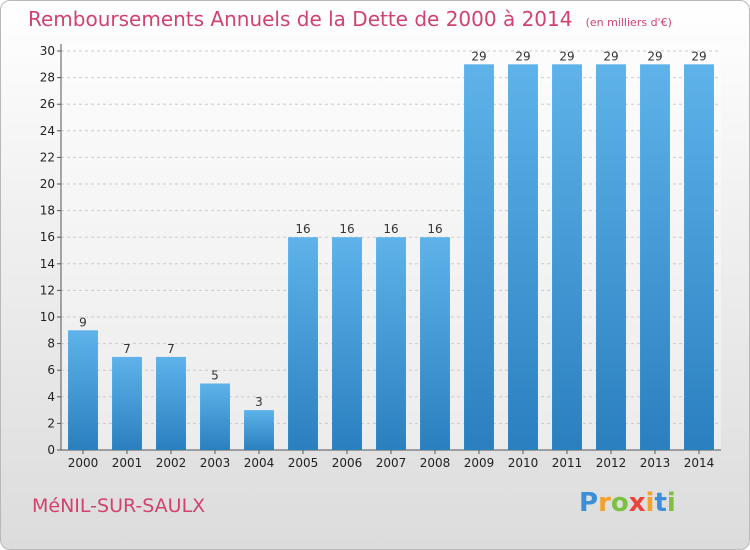  I want to click on bar-2000, so click(83, 390).